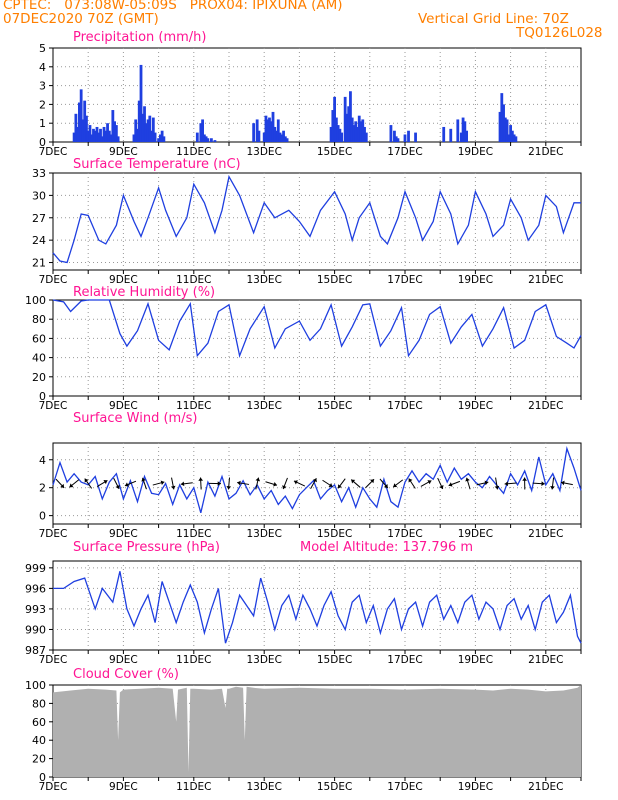 Image resolution: width=618 pixels, height=800 pixels. Describe the element at coordinates (35, 685) in the screenshot. I see `cloud-ytick-label: 100` at that location.